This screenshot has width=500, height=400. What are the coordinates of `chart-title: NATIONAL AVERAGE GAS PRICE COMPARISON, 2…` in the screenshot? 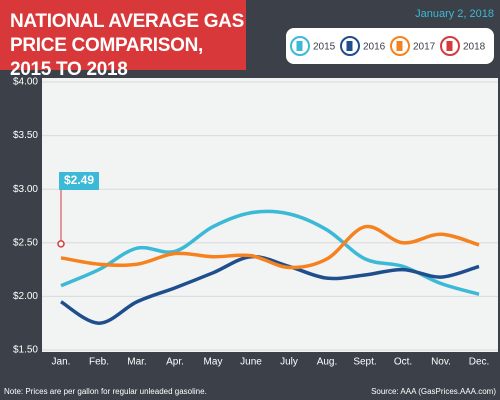 It's located at (123, 40).